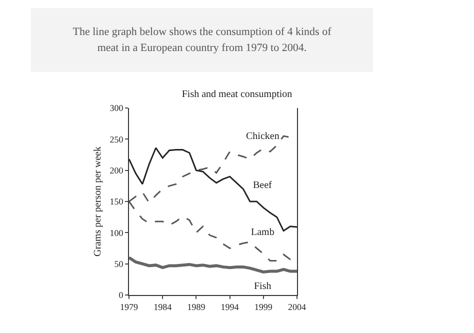 The height and width of the screenshot is (333, 474). What do you see at coordinates (121, 295) in the screenshot?
I see `y-tick-label: 0` at bounding box center [121, 295].